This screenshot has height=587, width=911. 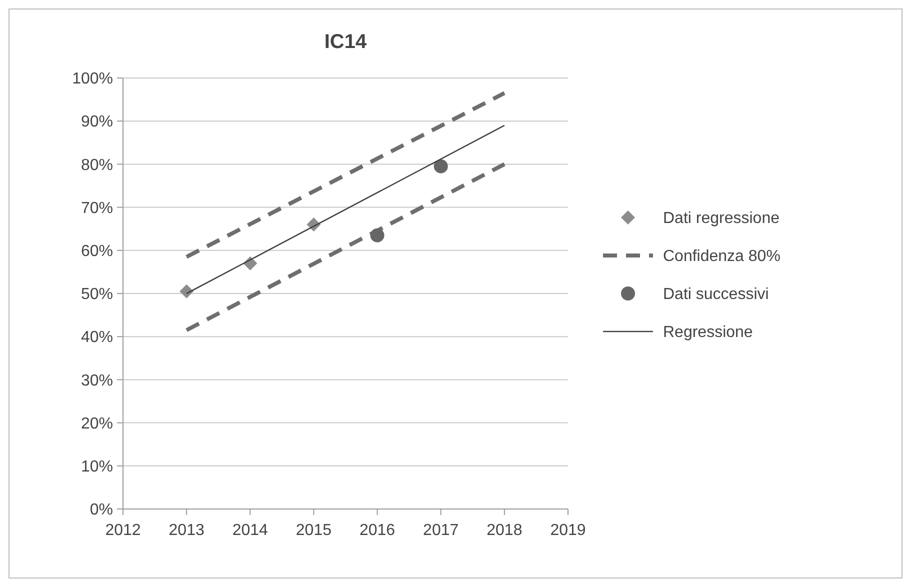 I want to click on y-tick-label: 20%, so click(x=96, y=423).